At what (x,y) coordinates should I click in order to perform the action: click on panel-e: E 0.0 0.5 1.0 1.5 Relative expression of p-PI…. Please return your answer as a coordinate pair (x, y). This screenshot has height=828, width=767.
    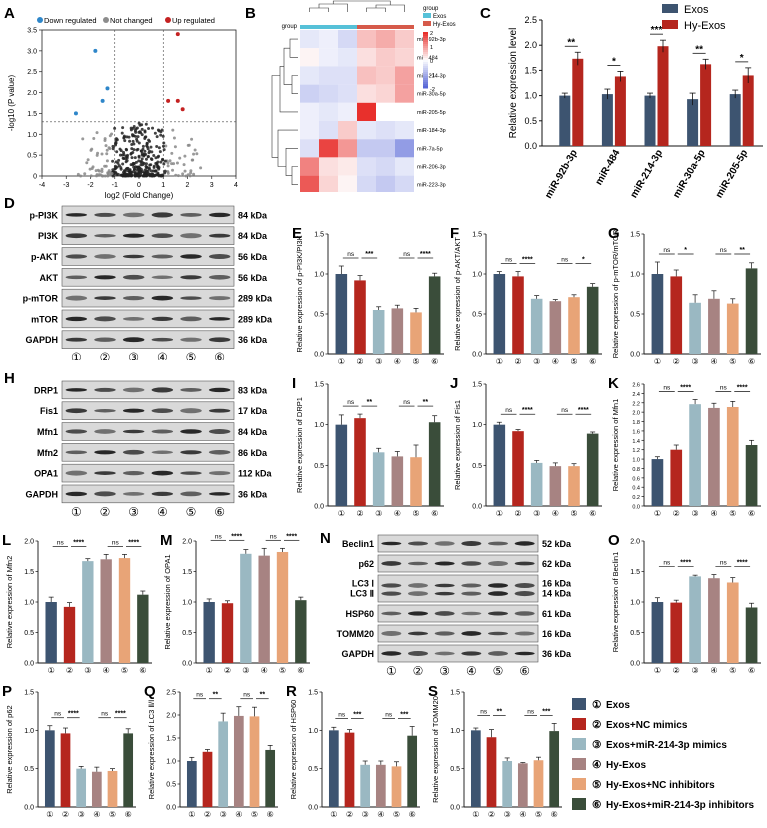
    Looking at the image, I should click on (370, 295).